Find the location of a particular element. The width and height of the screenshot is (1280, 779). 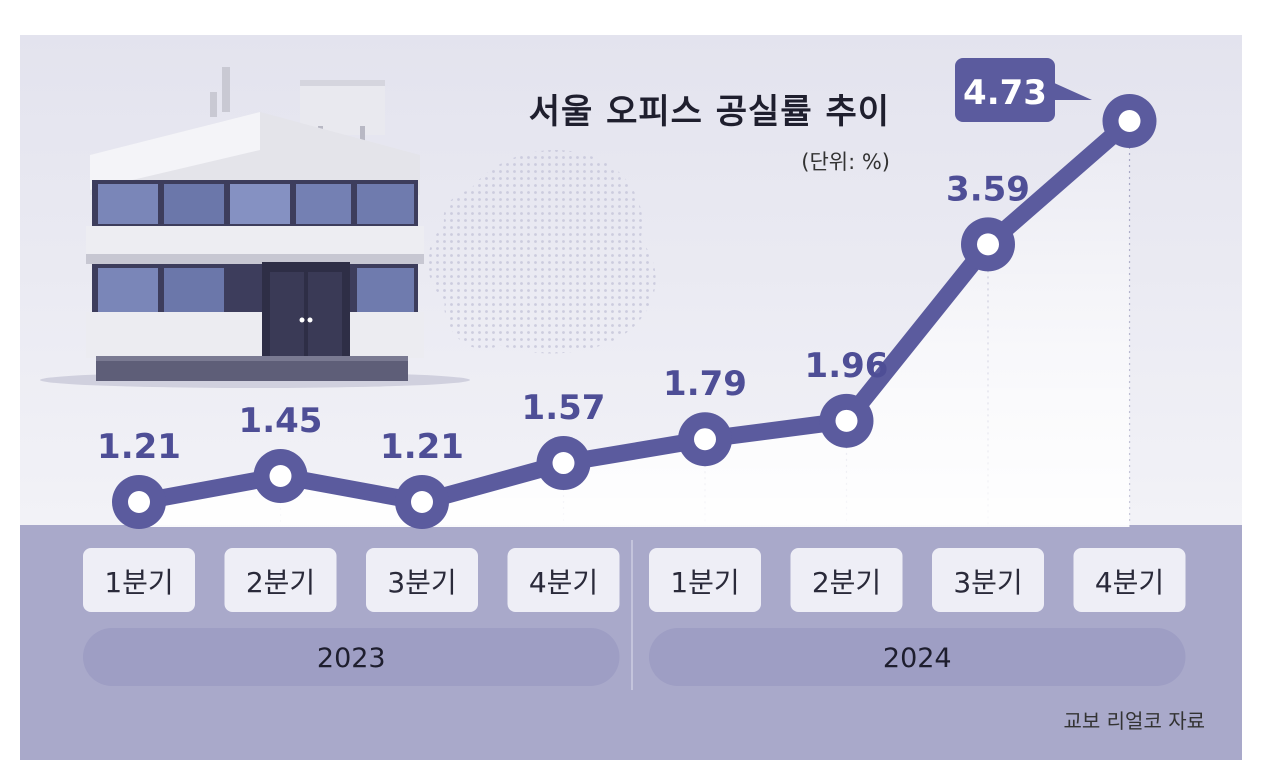

highlight-callout: 4.73 is located at coordinates (1023, 90).